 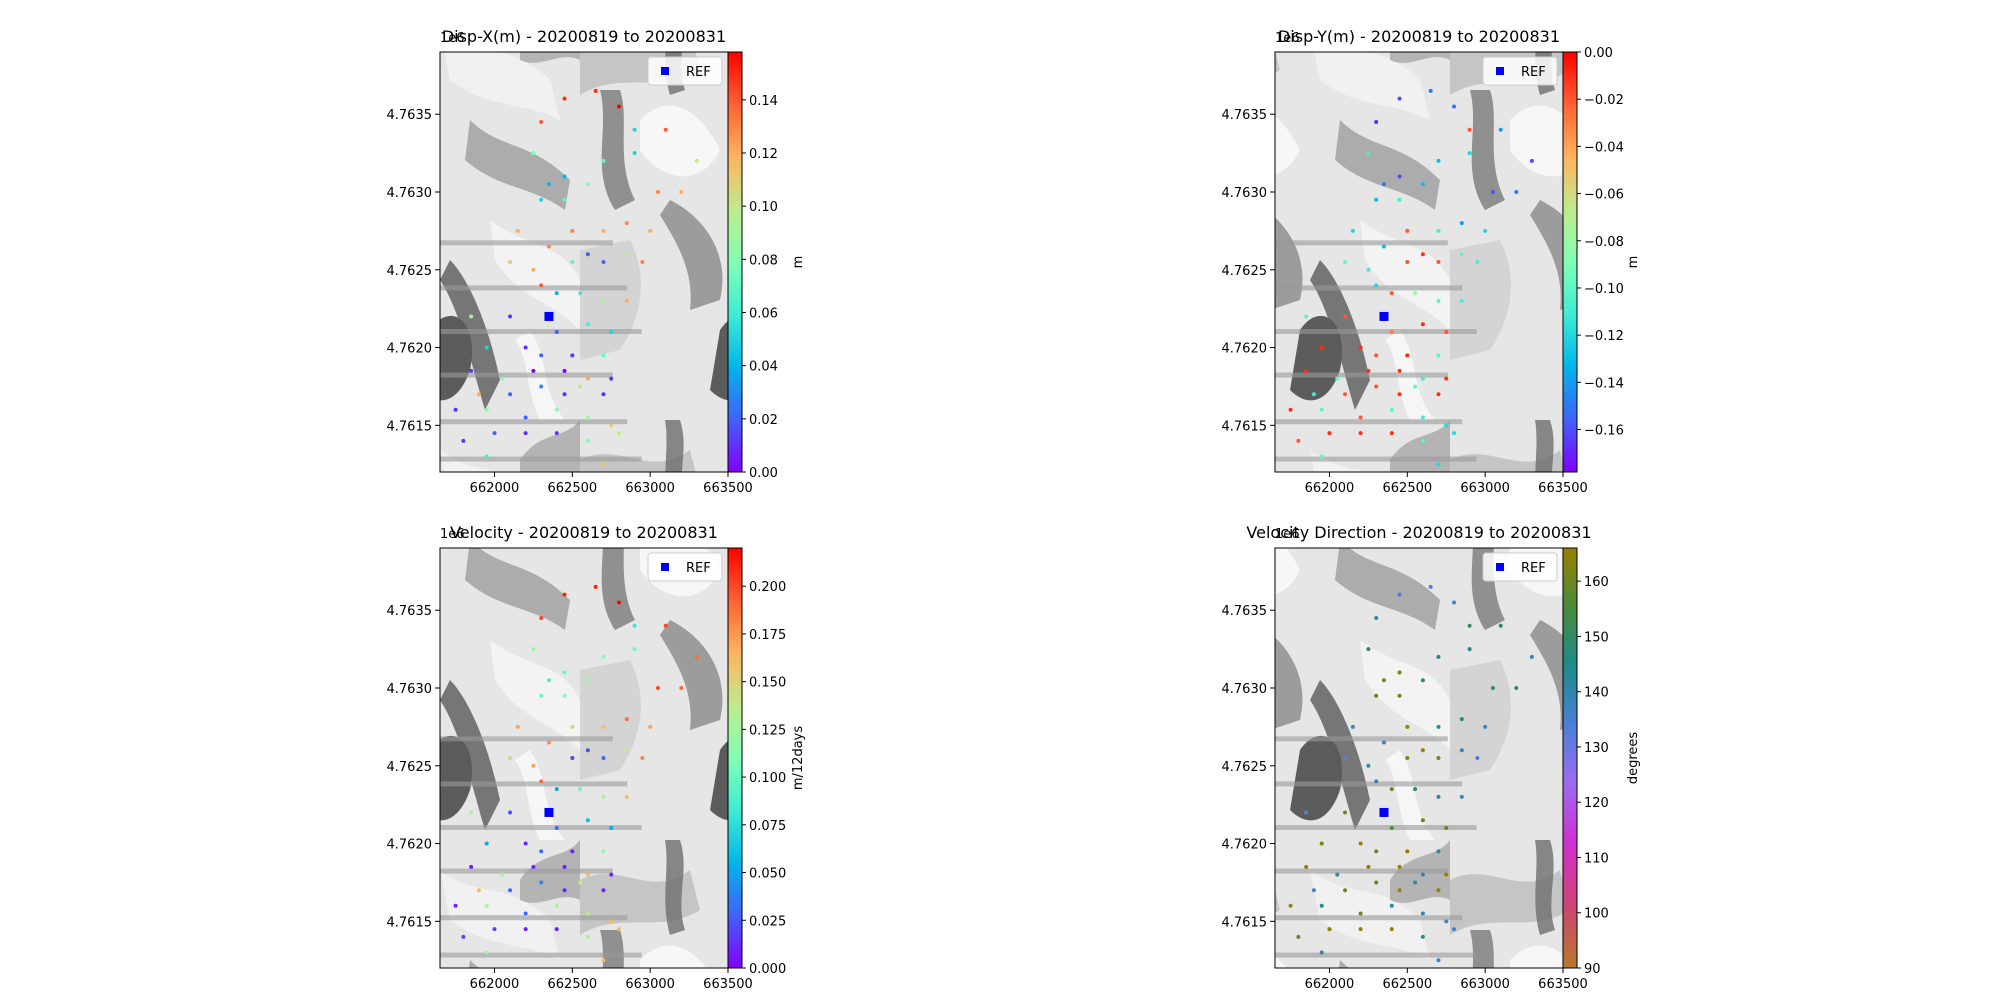 I want to click on x-tick-label: 663500, so click(x=1563, y=984).